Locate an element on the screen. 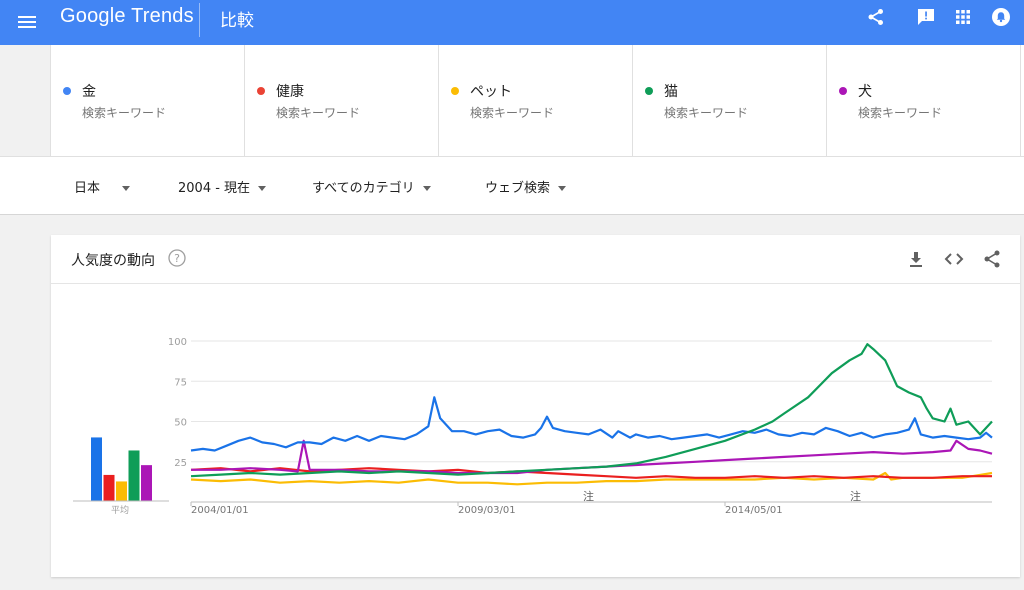 The height and width of the screenshot is (590, 1024). filter-bar: 日本 2004 - 現在 すべてのカテゴリ ウェブ検索 is located at coordinates (512, 185).